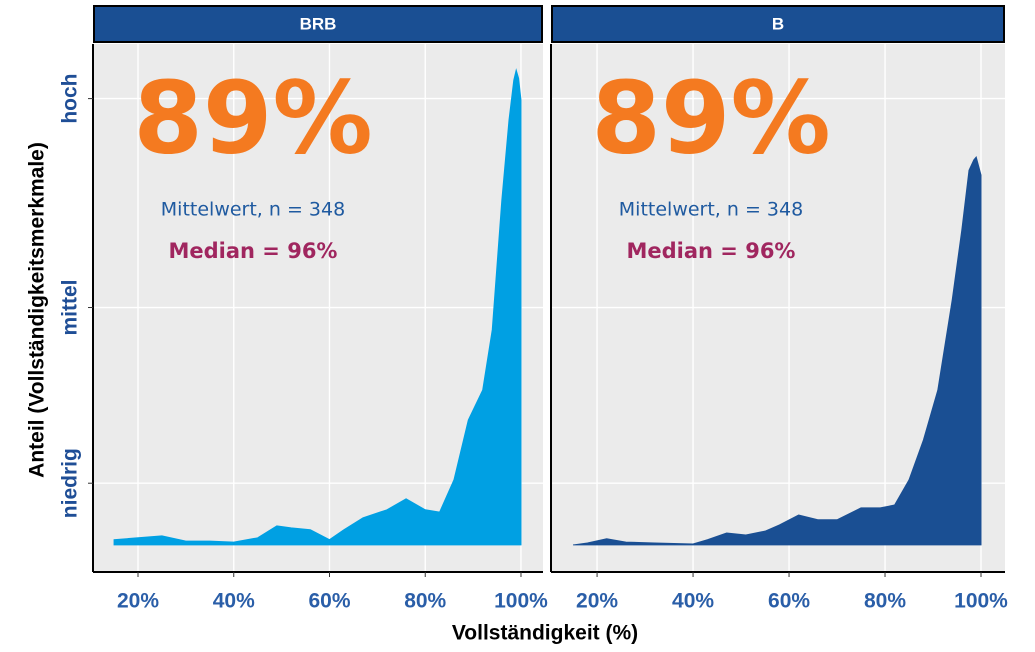 Image resolution: width=1035 pixels, height=652 pixels. Describe the element at coordinates (70, 99) in the screenshot. I see `y-tick-label: hoch` at that location.